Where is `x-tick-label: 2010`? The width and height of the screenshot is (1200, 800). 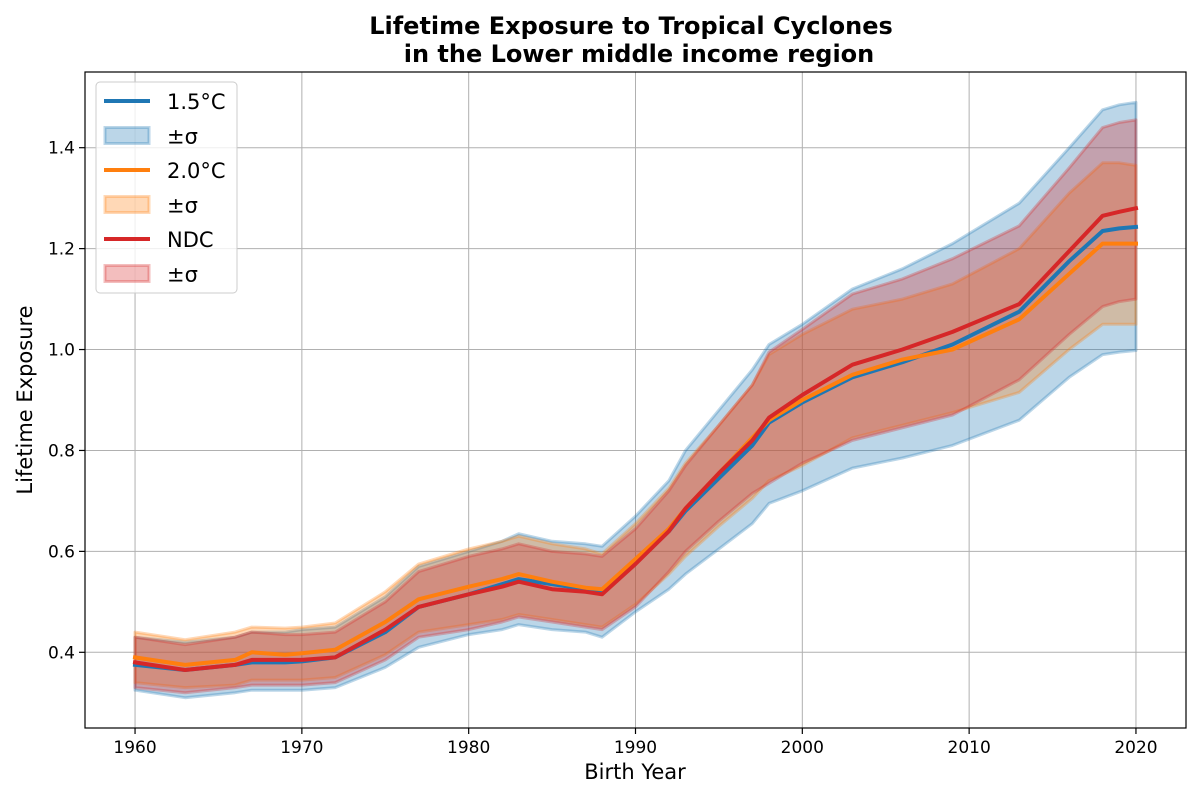 x-tick-label: 2010 is located at coordinates (969, 748).